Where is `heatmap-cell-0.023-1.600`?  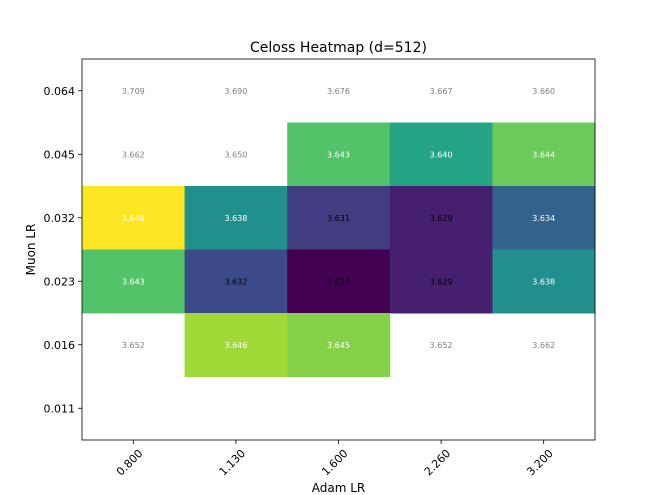
heatmap-cell-0.023-1.600 is located at coordinates (339, 281).